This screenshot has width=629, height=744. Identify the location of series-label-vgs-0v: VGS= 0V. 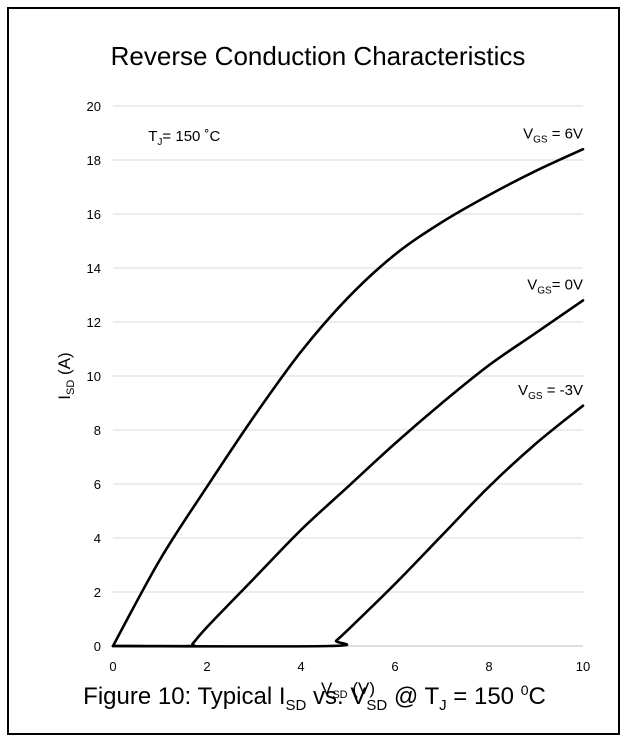
(555, 287).